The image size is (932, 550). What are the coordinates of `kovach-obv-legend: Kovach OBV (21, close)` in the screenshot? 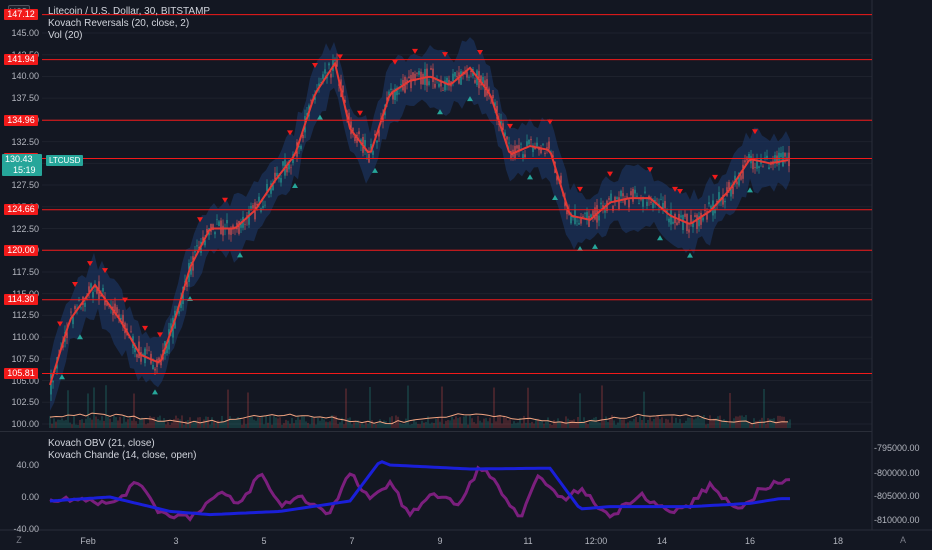 It's located at (101, 443).